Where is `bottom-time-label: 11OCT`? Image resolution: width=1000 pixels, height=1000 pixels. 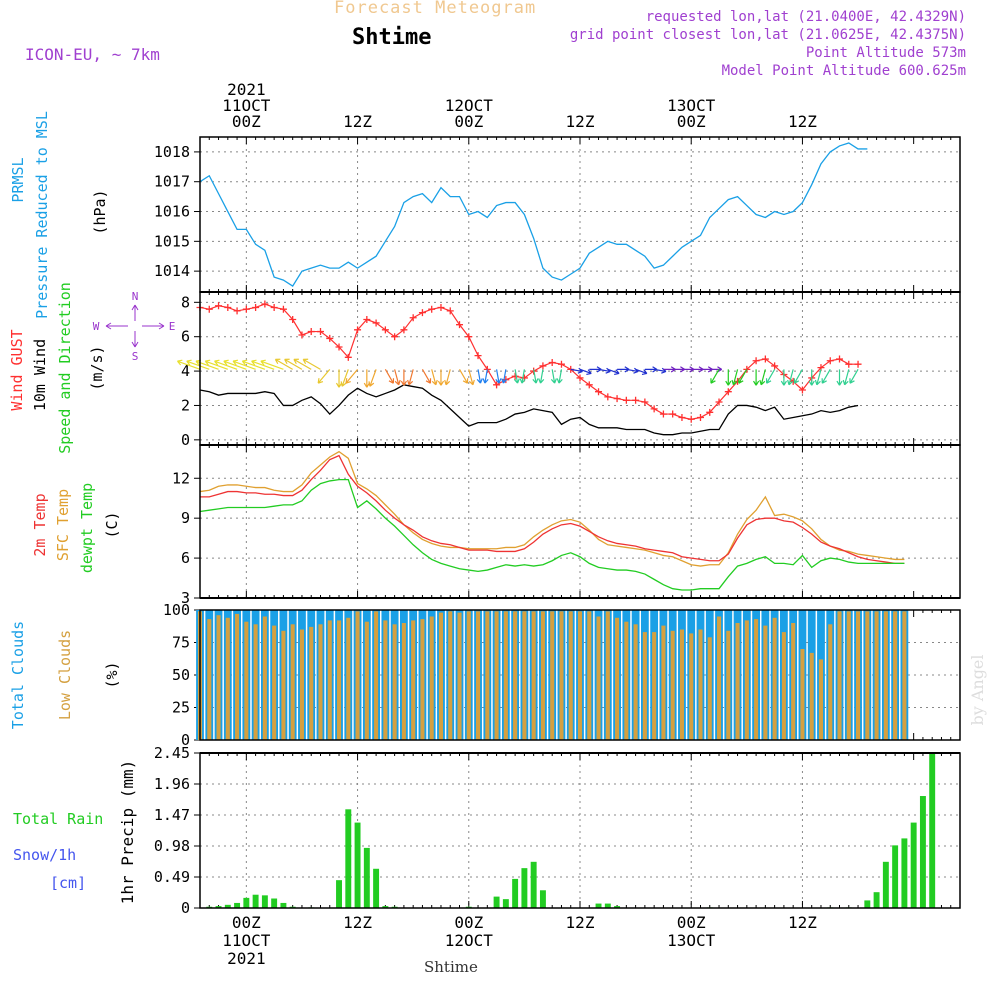 bottom-time-label: 11OCT is located at coordinates (246, 940).